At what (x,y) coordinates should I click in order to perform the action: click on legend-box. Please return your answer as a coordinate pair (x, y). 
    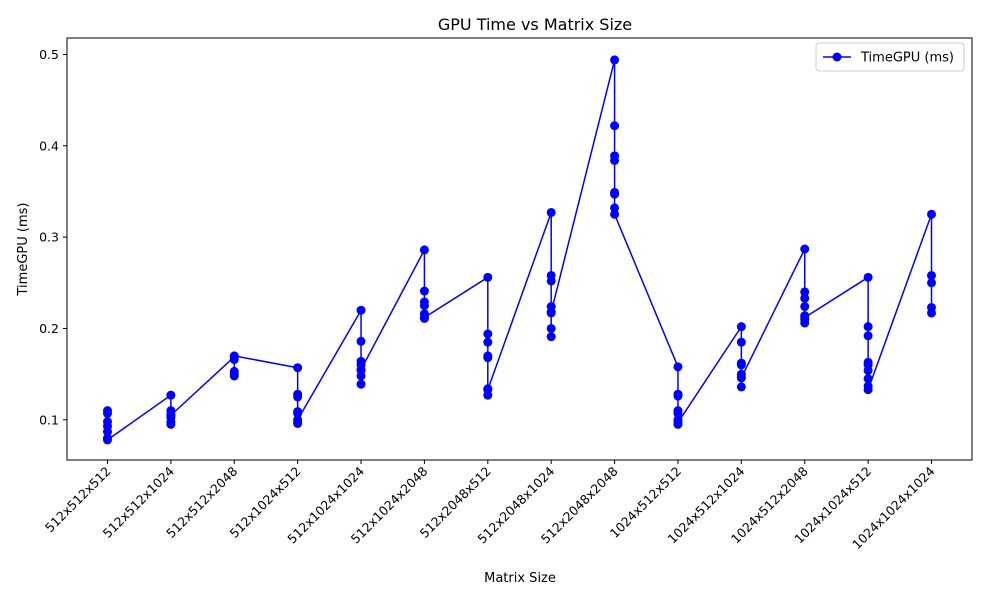
    Looking at the image, I should click on (890, 57).